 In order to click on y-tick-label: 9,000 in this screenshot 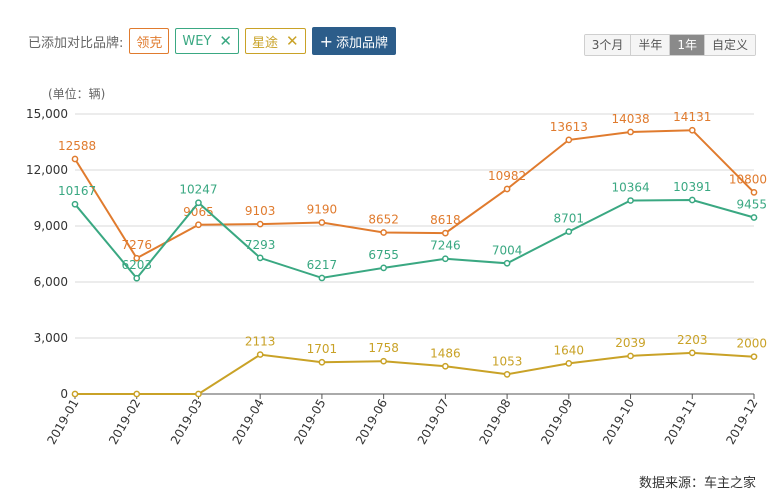, I will do `click(51, 226)`.